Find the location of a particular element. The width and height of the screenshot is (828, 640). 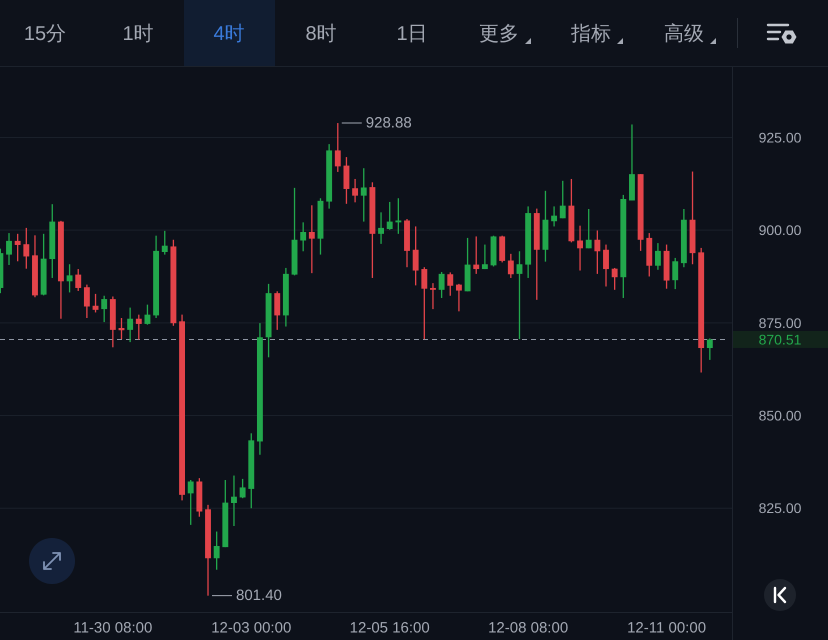

y-tick-label: 900.00 is located at coordinates (780, 230).